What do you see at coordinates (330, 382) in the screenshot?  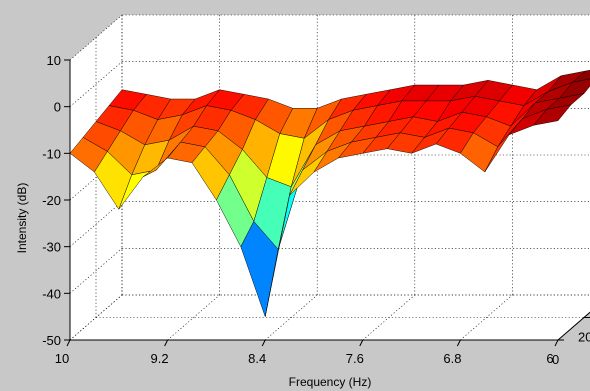 I see `x-axis-label: Frequency (Hz)` at bounding box center [330, 382].